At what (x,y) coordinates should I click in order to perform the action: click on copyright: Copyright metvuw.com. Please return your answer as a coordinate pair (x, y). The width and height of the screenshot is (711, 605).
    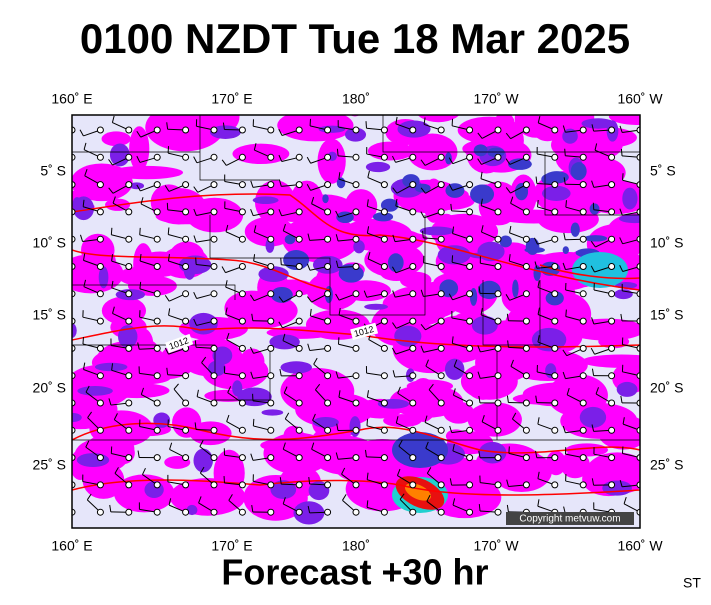
    Looking at the image, I should click on (569, 519).